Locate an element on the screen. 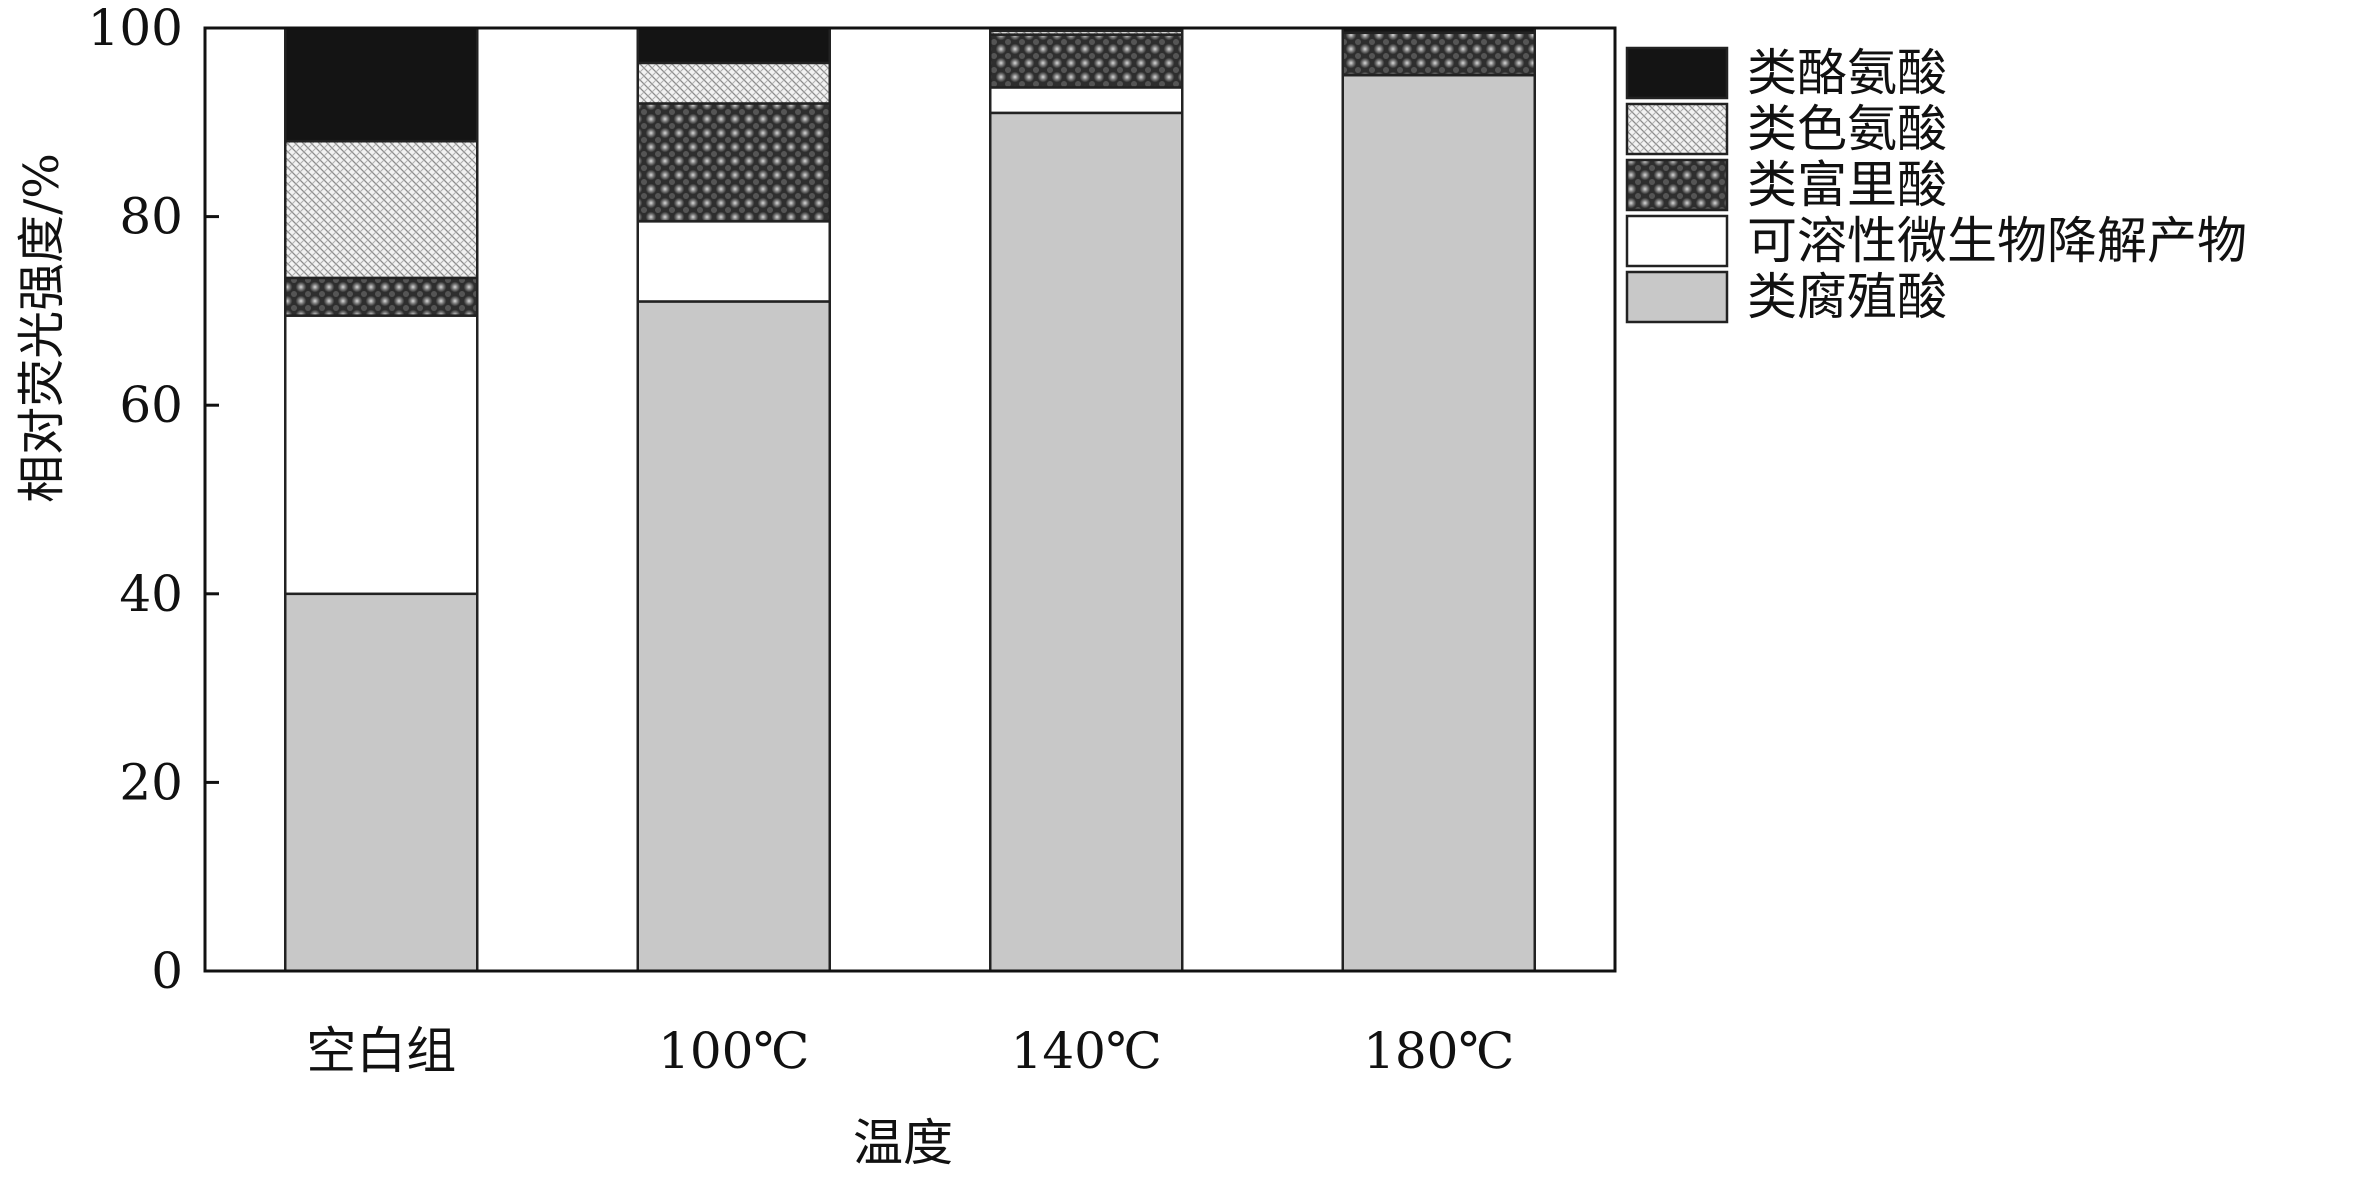  legend-item-series-1: 类腐殖酸 is located at coordinates (1786, 297).